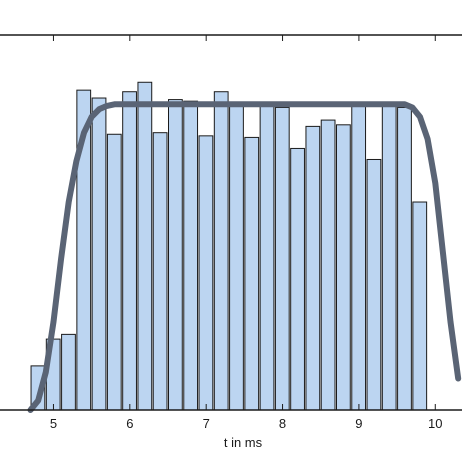  I want to click on x-tick-label: 7, so click(206, 423).